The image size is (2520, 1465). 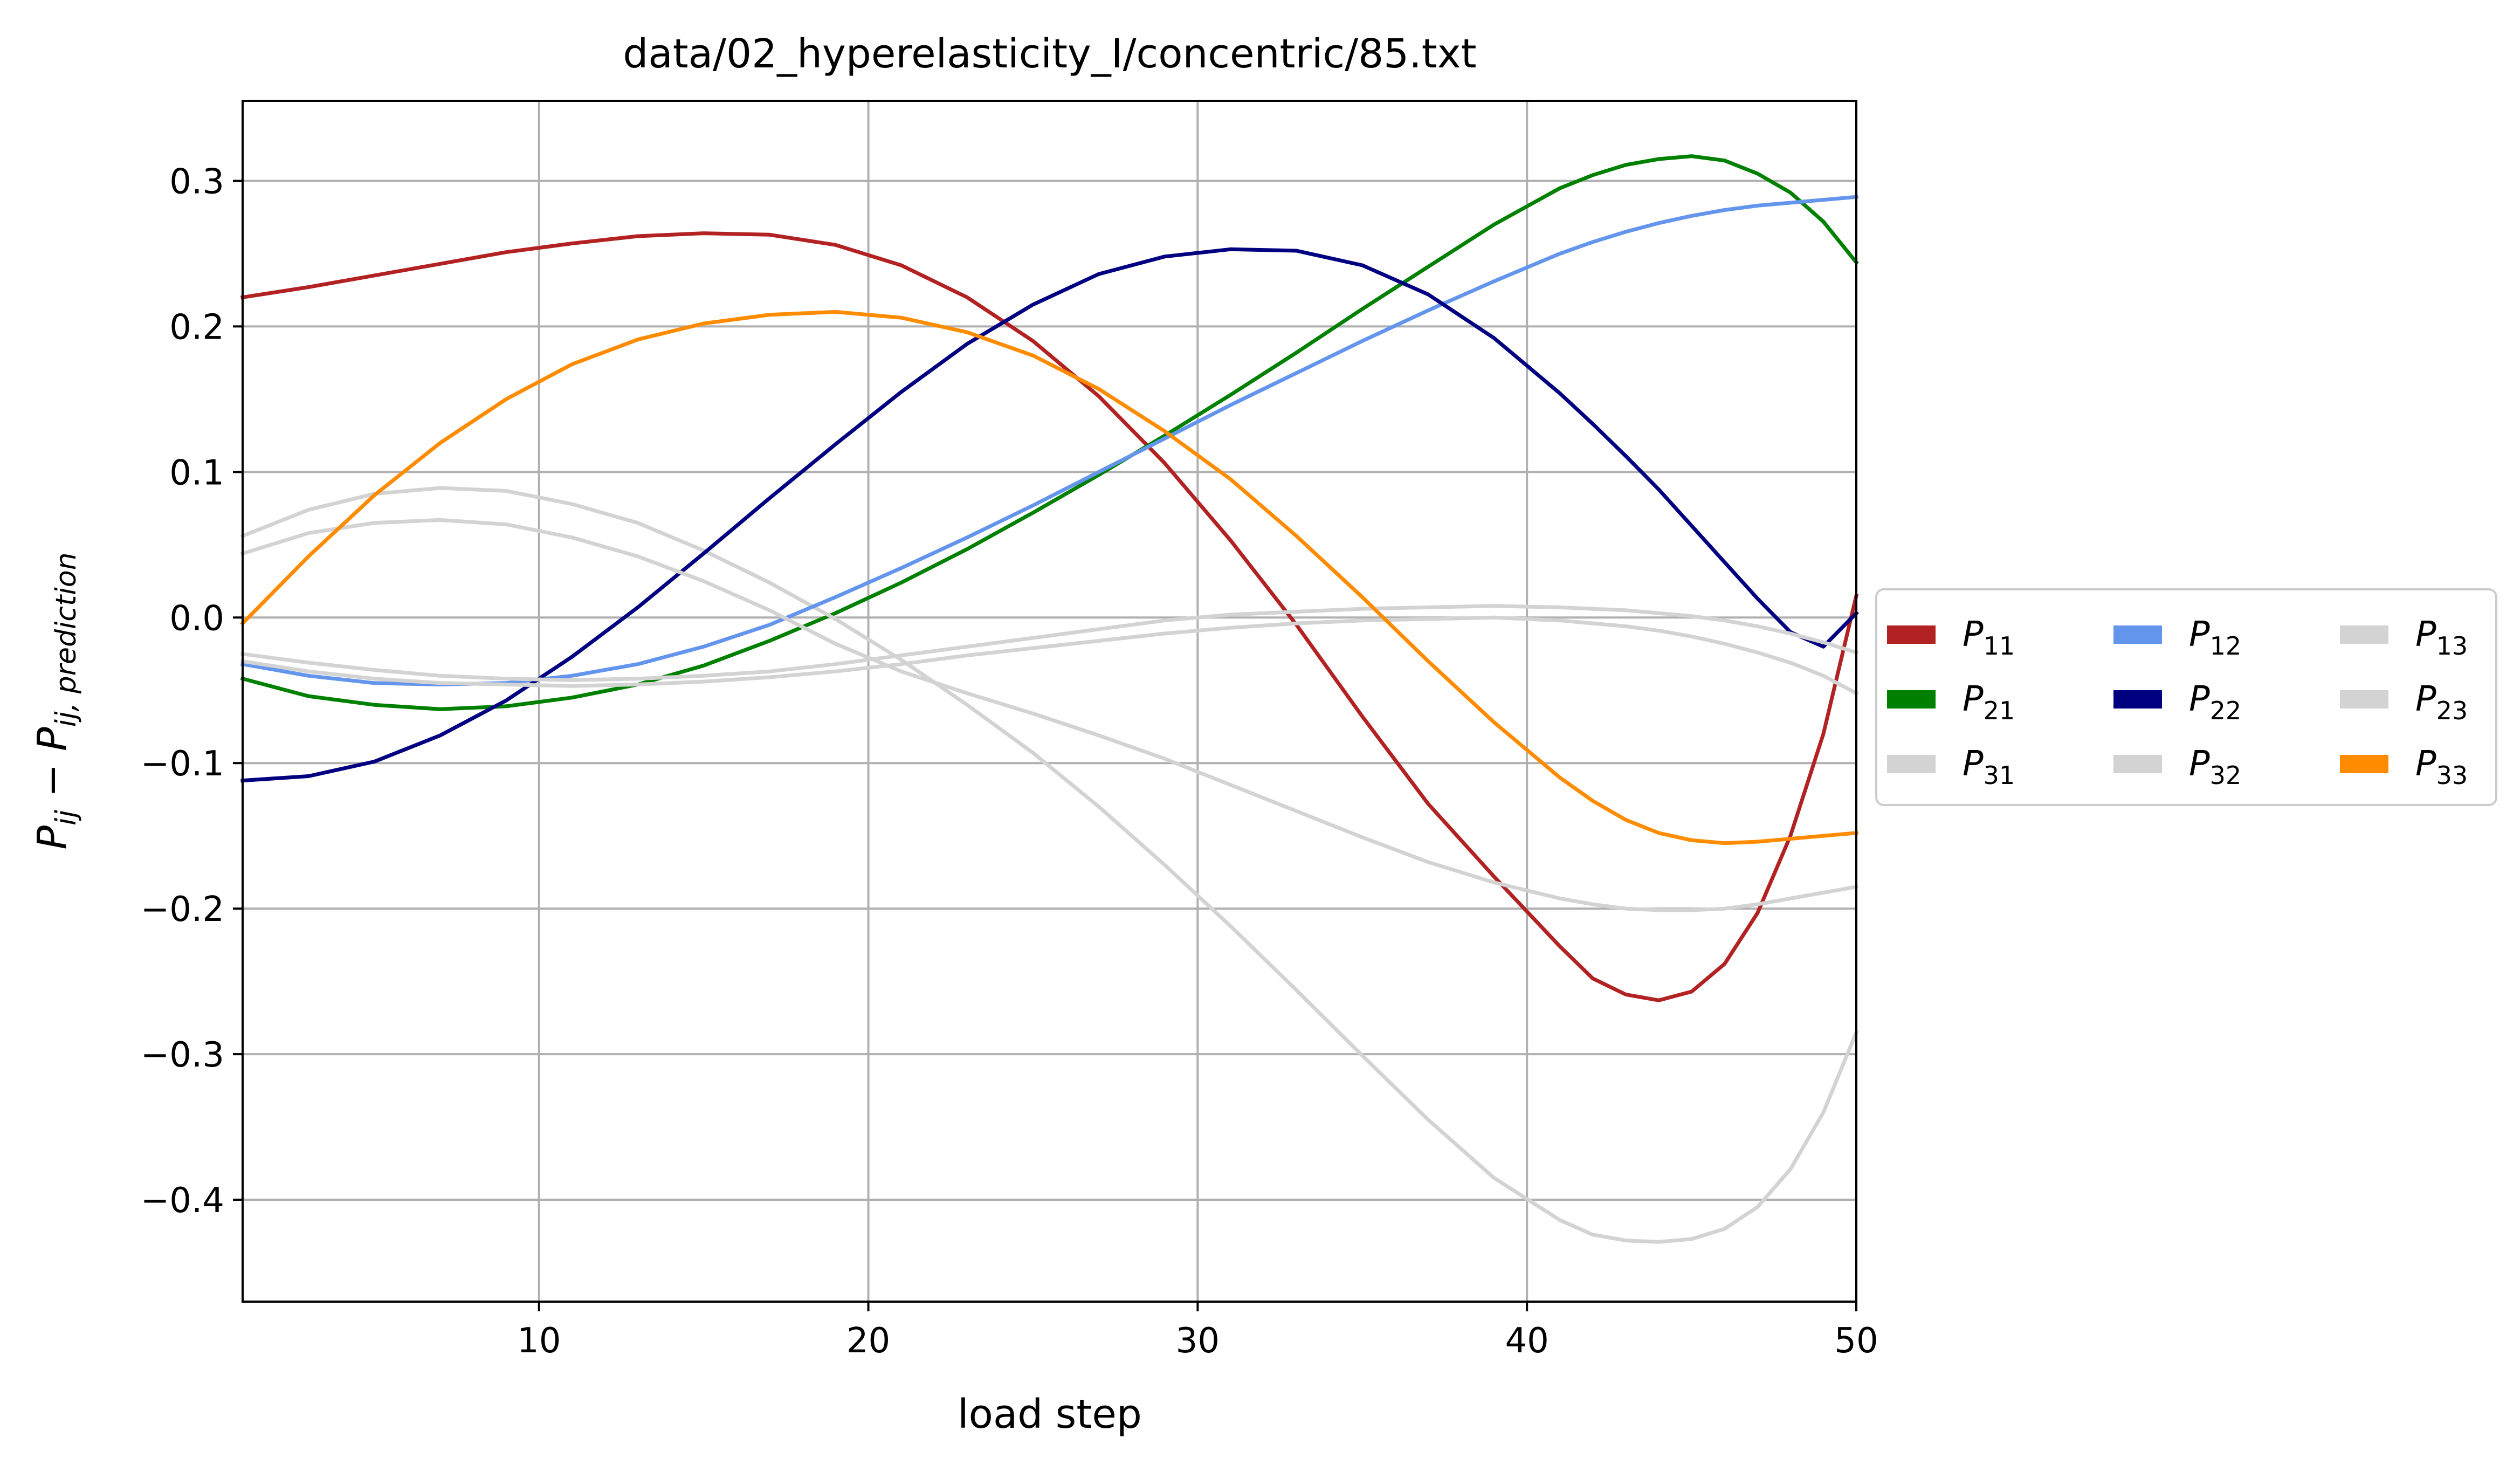 I want to click on legend-label-p12: P12, so click(x=2215, y=638).